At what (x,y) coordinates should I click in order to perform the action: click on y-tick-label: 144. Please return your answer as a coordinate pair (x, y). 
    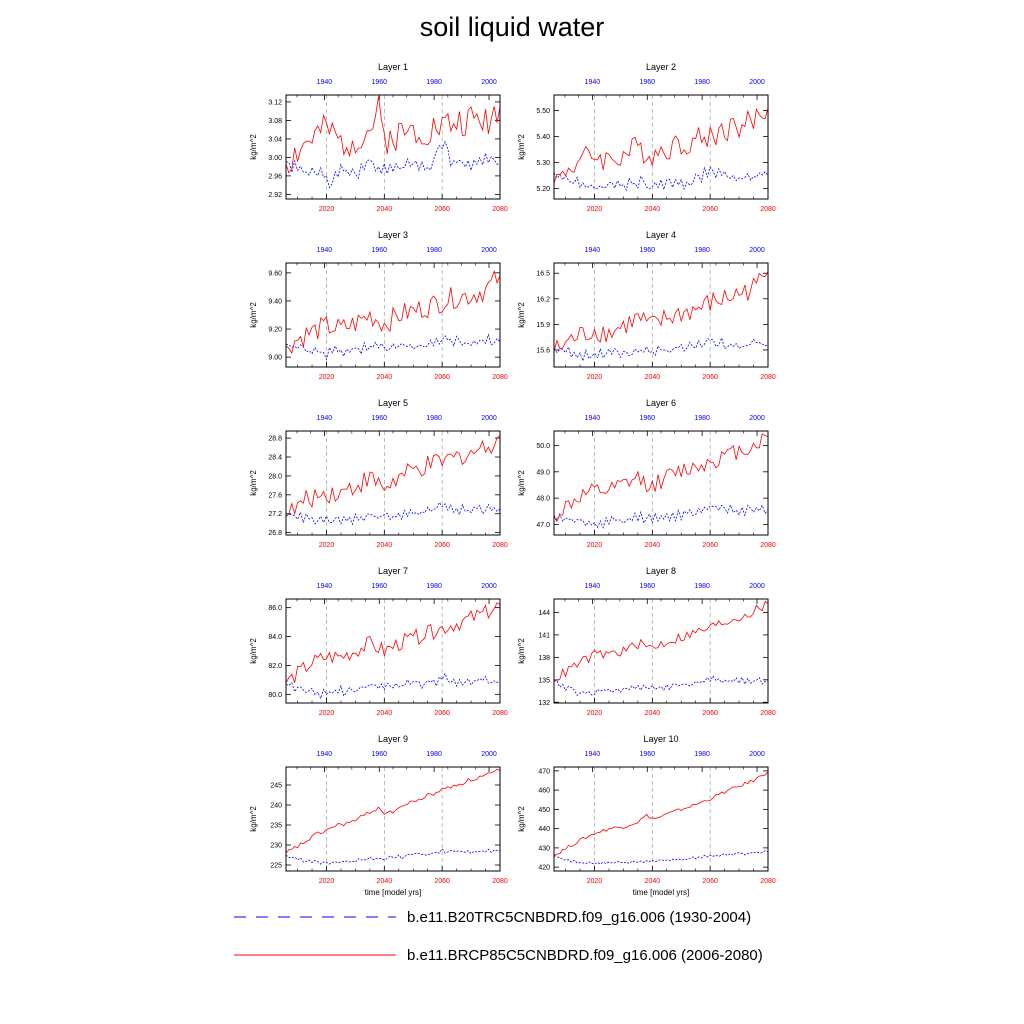
    Looking at the image, I should click on (544, 613).